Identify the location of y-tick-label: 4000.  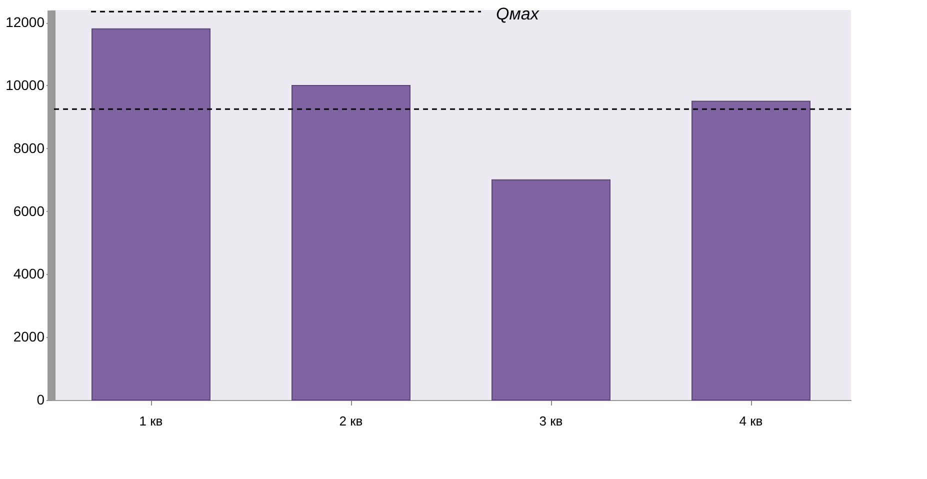
(29, 274).